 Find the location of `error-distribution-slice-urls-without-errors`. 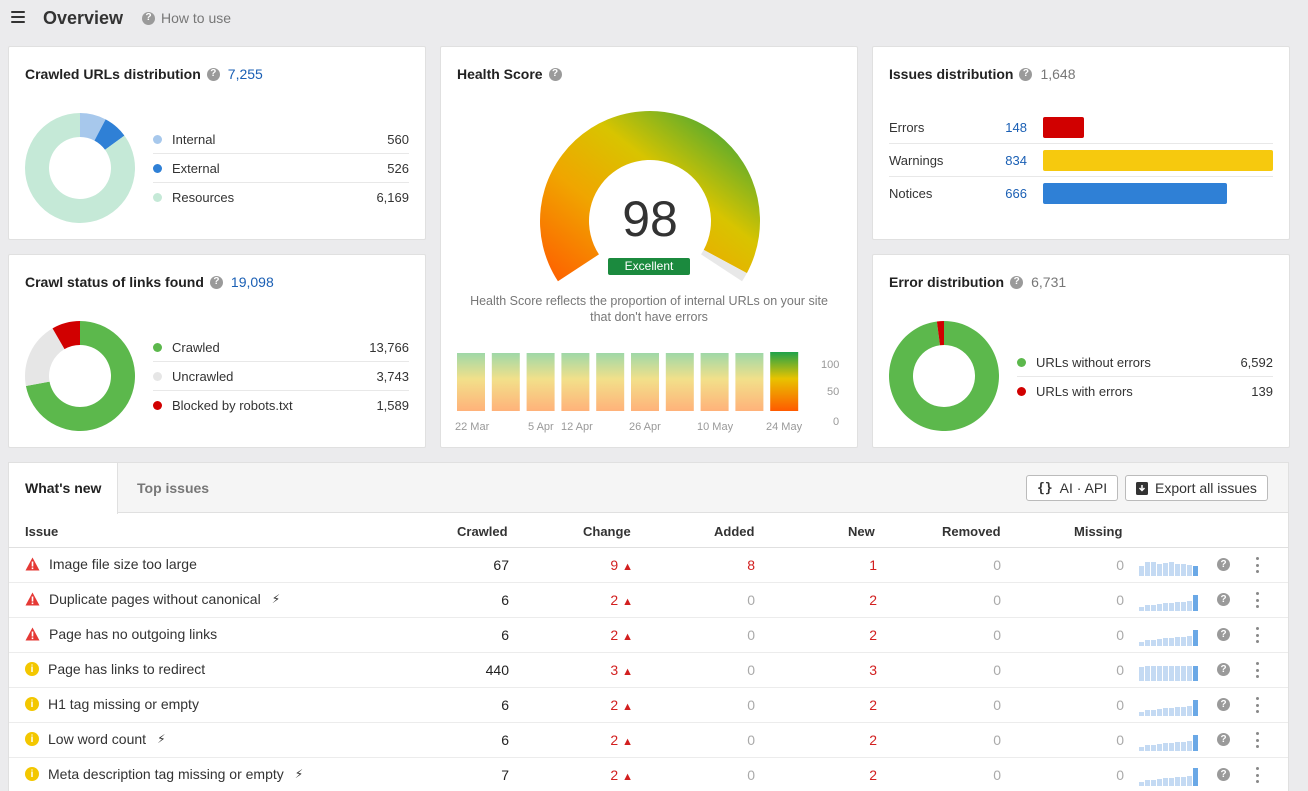

error-distribution-slice-urls-without-errors is located at coordinates (944, 376).